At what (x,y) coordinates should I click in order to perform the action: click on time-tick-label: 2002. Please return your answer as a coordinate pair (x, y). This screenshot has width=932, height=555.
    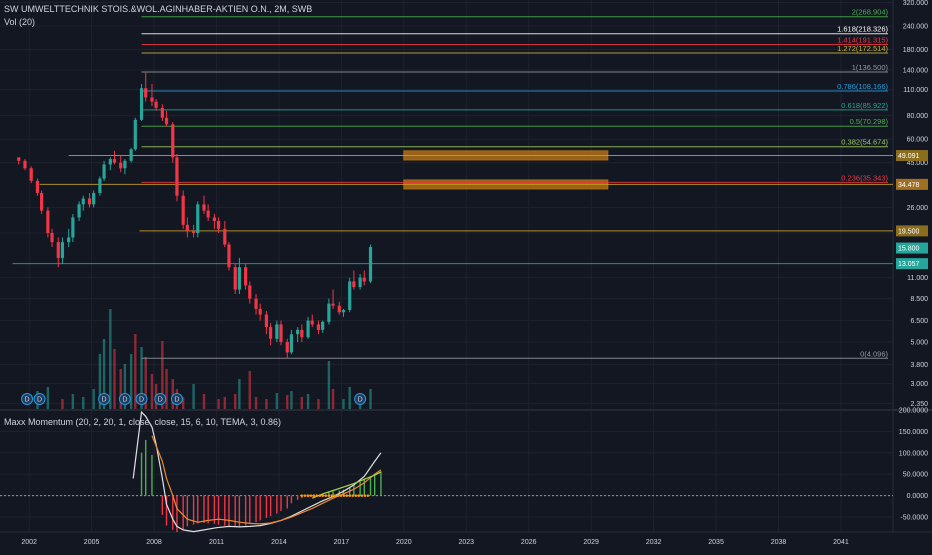
    Looking at the image, I should click on (29, 542).